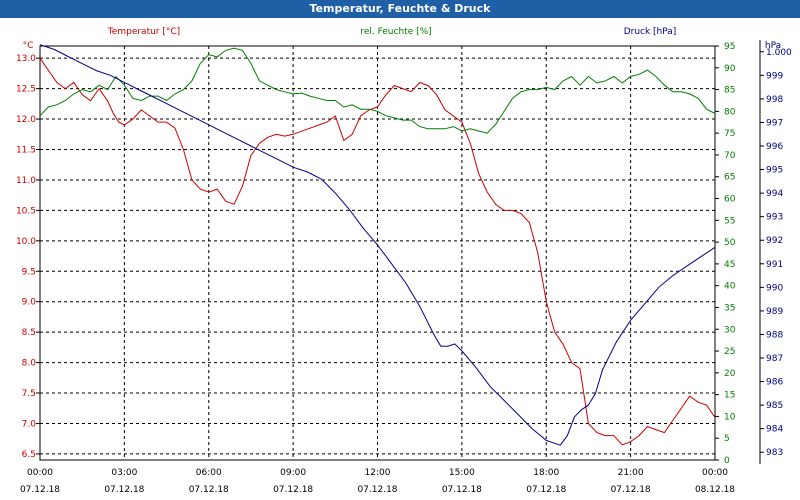 Image resolution: width=800 pixels, height=500 pixels. I want to click on humidity-tick-label: 50, so click(730, 243).